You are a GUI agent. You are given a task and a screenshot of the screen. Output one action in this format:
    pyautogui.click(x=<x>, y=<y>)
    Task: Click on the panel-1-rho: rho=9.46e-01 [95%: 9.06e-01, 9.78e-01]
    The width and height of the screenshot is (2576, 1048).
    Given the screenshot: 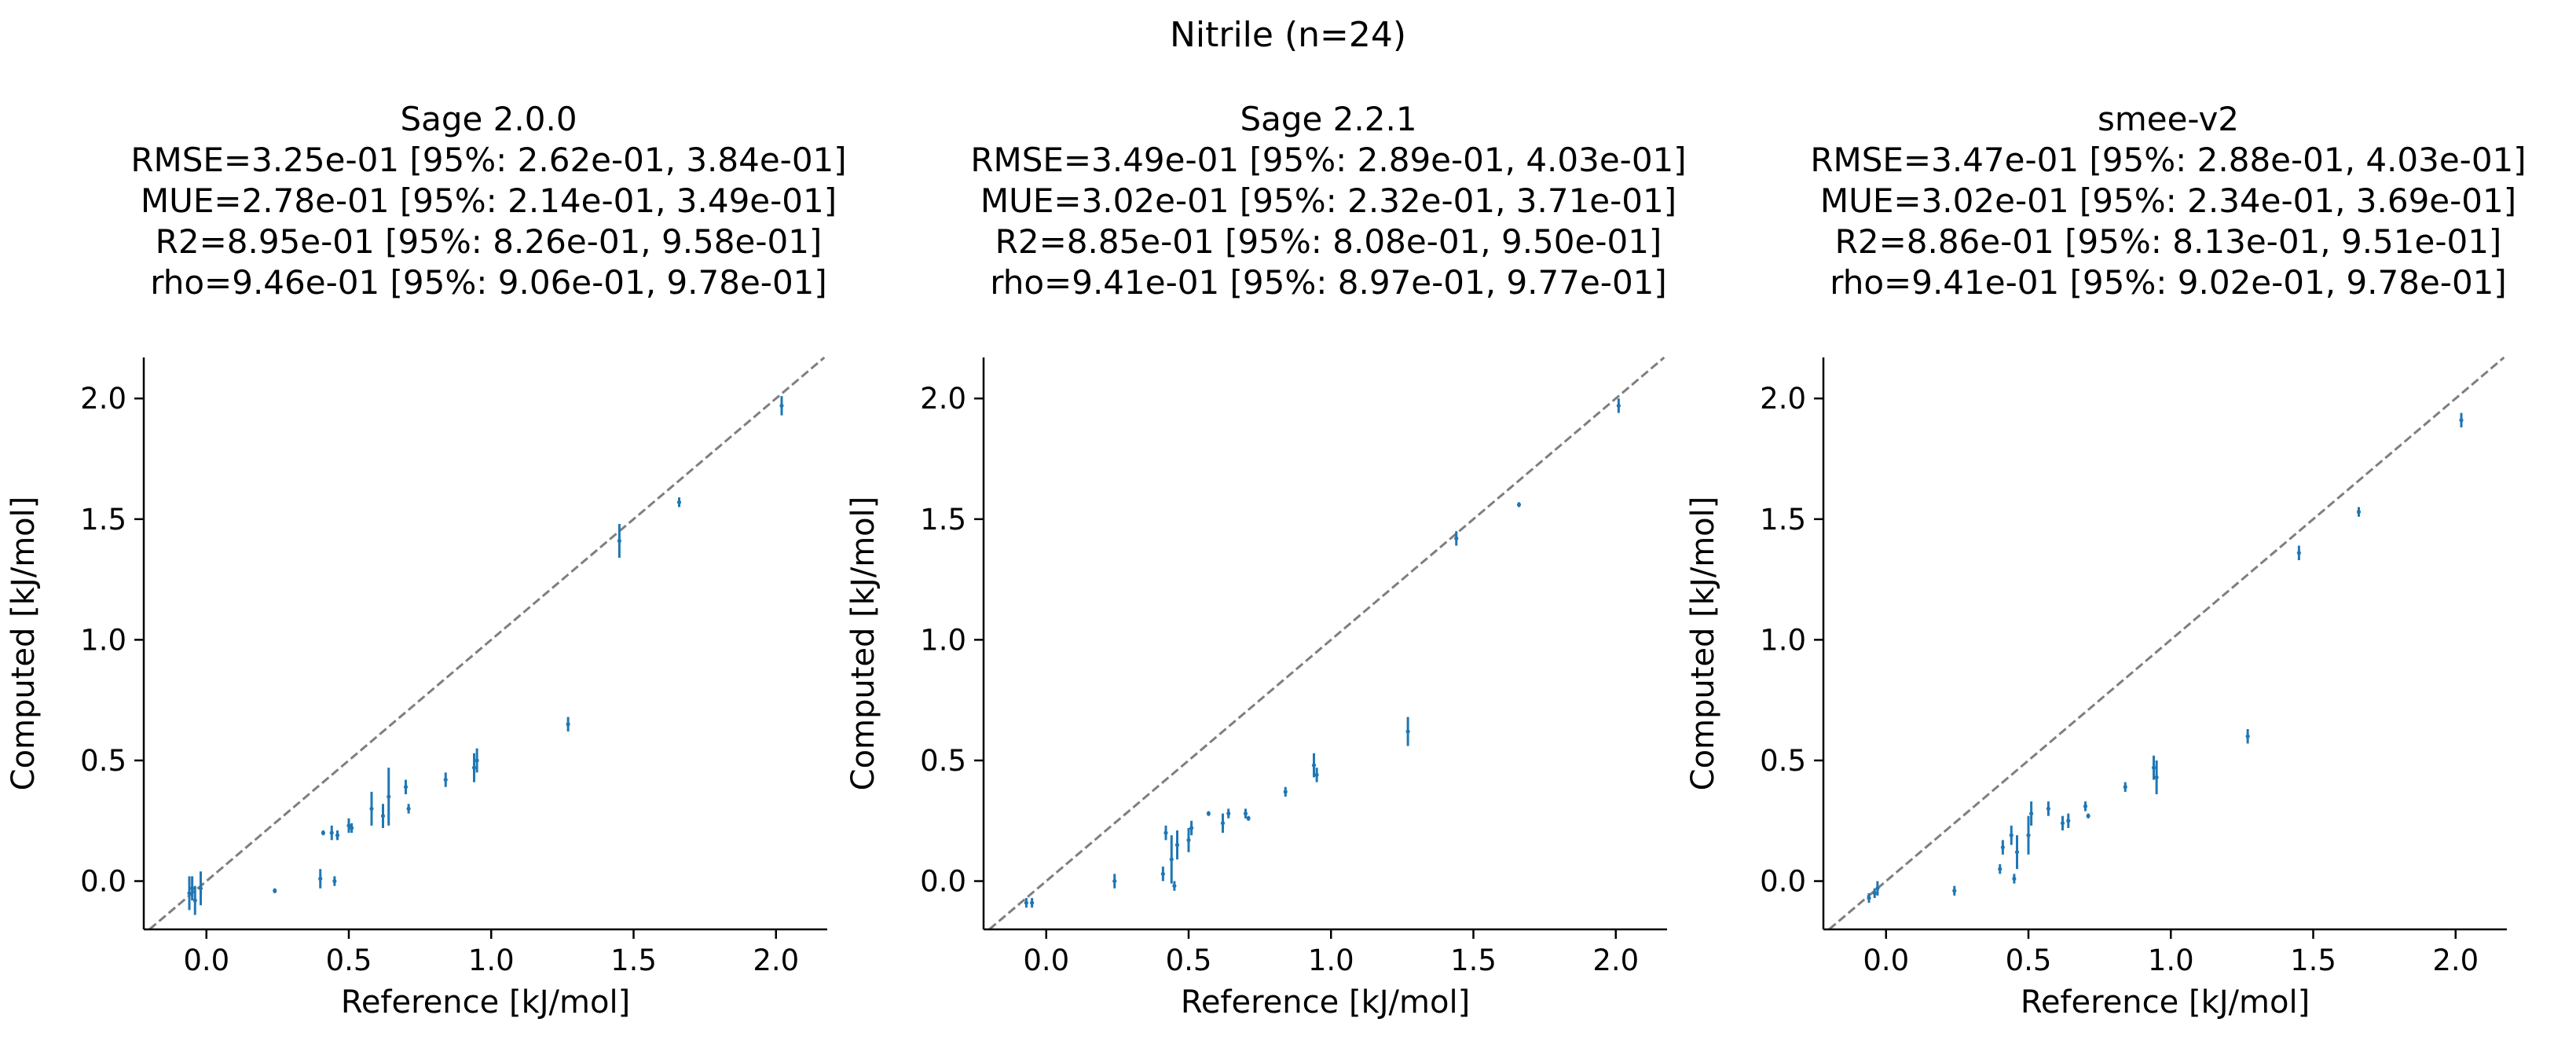 What is the action you would take?
    pyautogui.click(x=488, y=282)
    